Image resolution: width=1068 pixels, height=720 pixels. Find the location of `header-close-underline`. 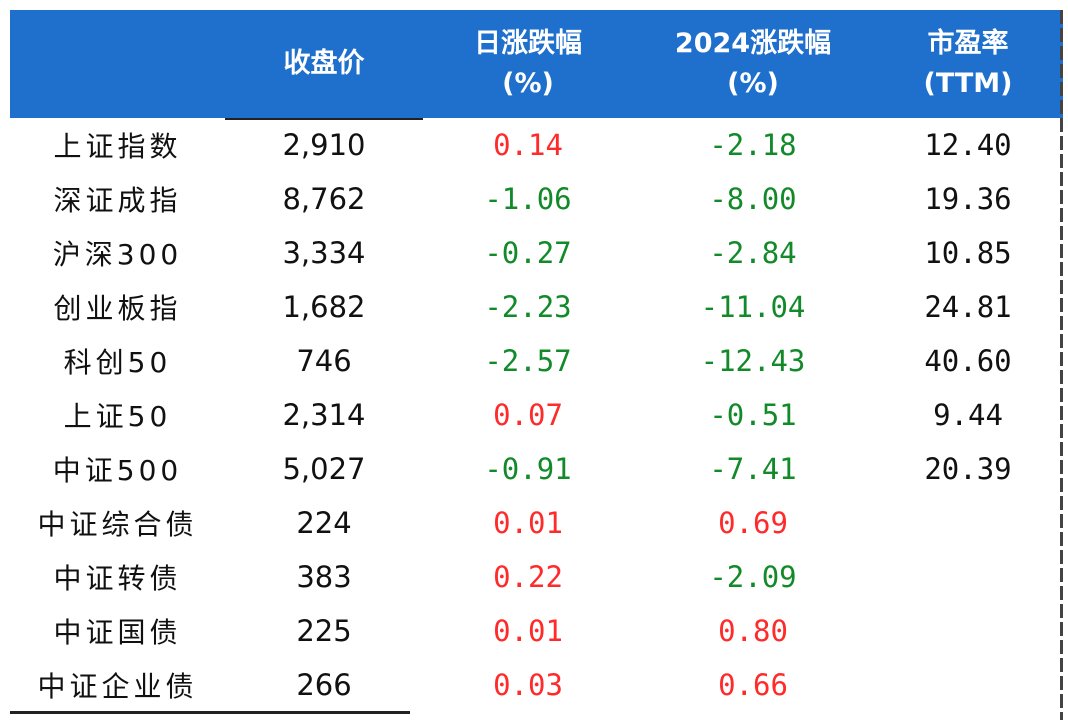

header-close-underline is located at coordinates (324, 119).